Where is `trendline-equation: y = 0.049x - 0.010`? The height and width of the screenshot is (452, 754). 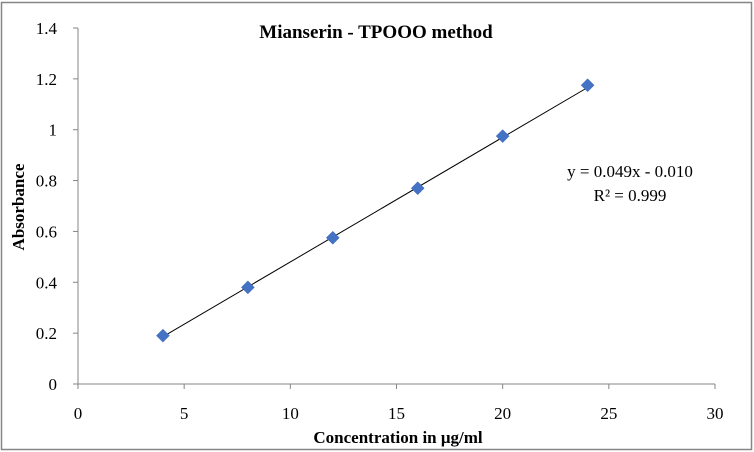 trendline-equation: y = 0.049x - 0.010 is located at coordinates (630, 171).